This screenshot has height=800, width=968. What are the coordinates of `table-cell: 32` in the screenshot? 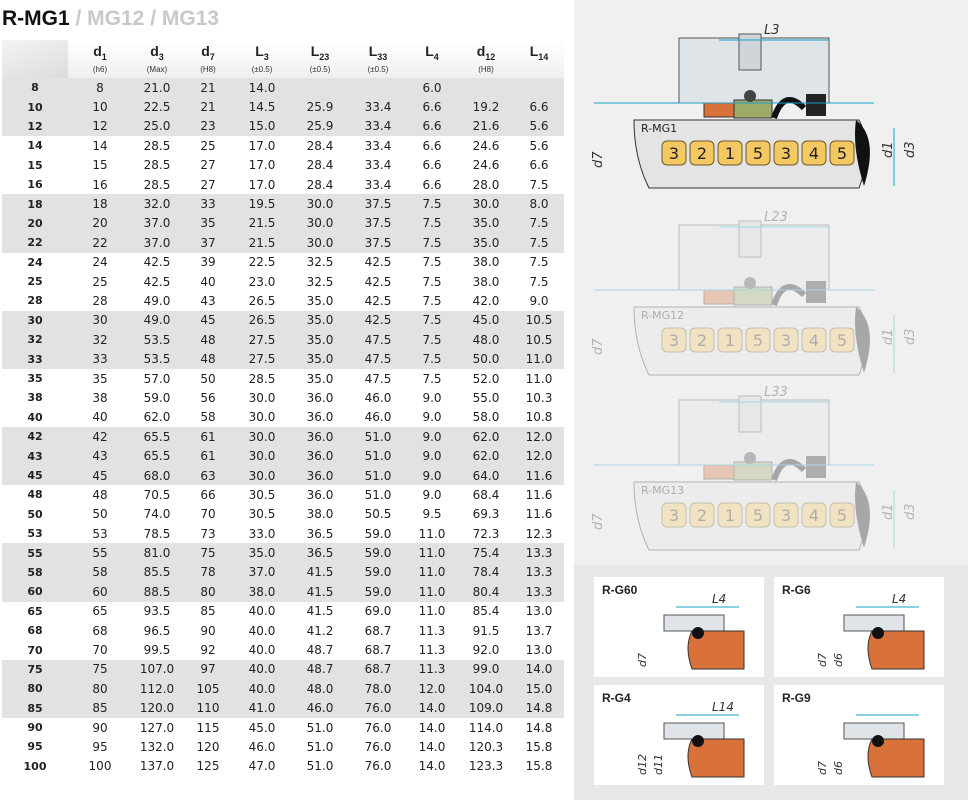 It's located at (100, 340).